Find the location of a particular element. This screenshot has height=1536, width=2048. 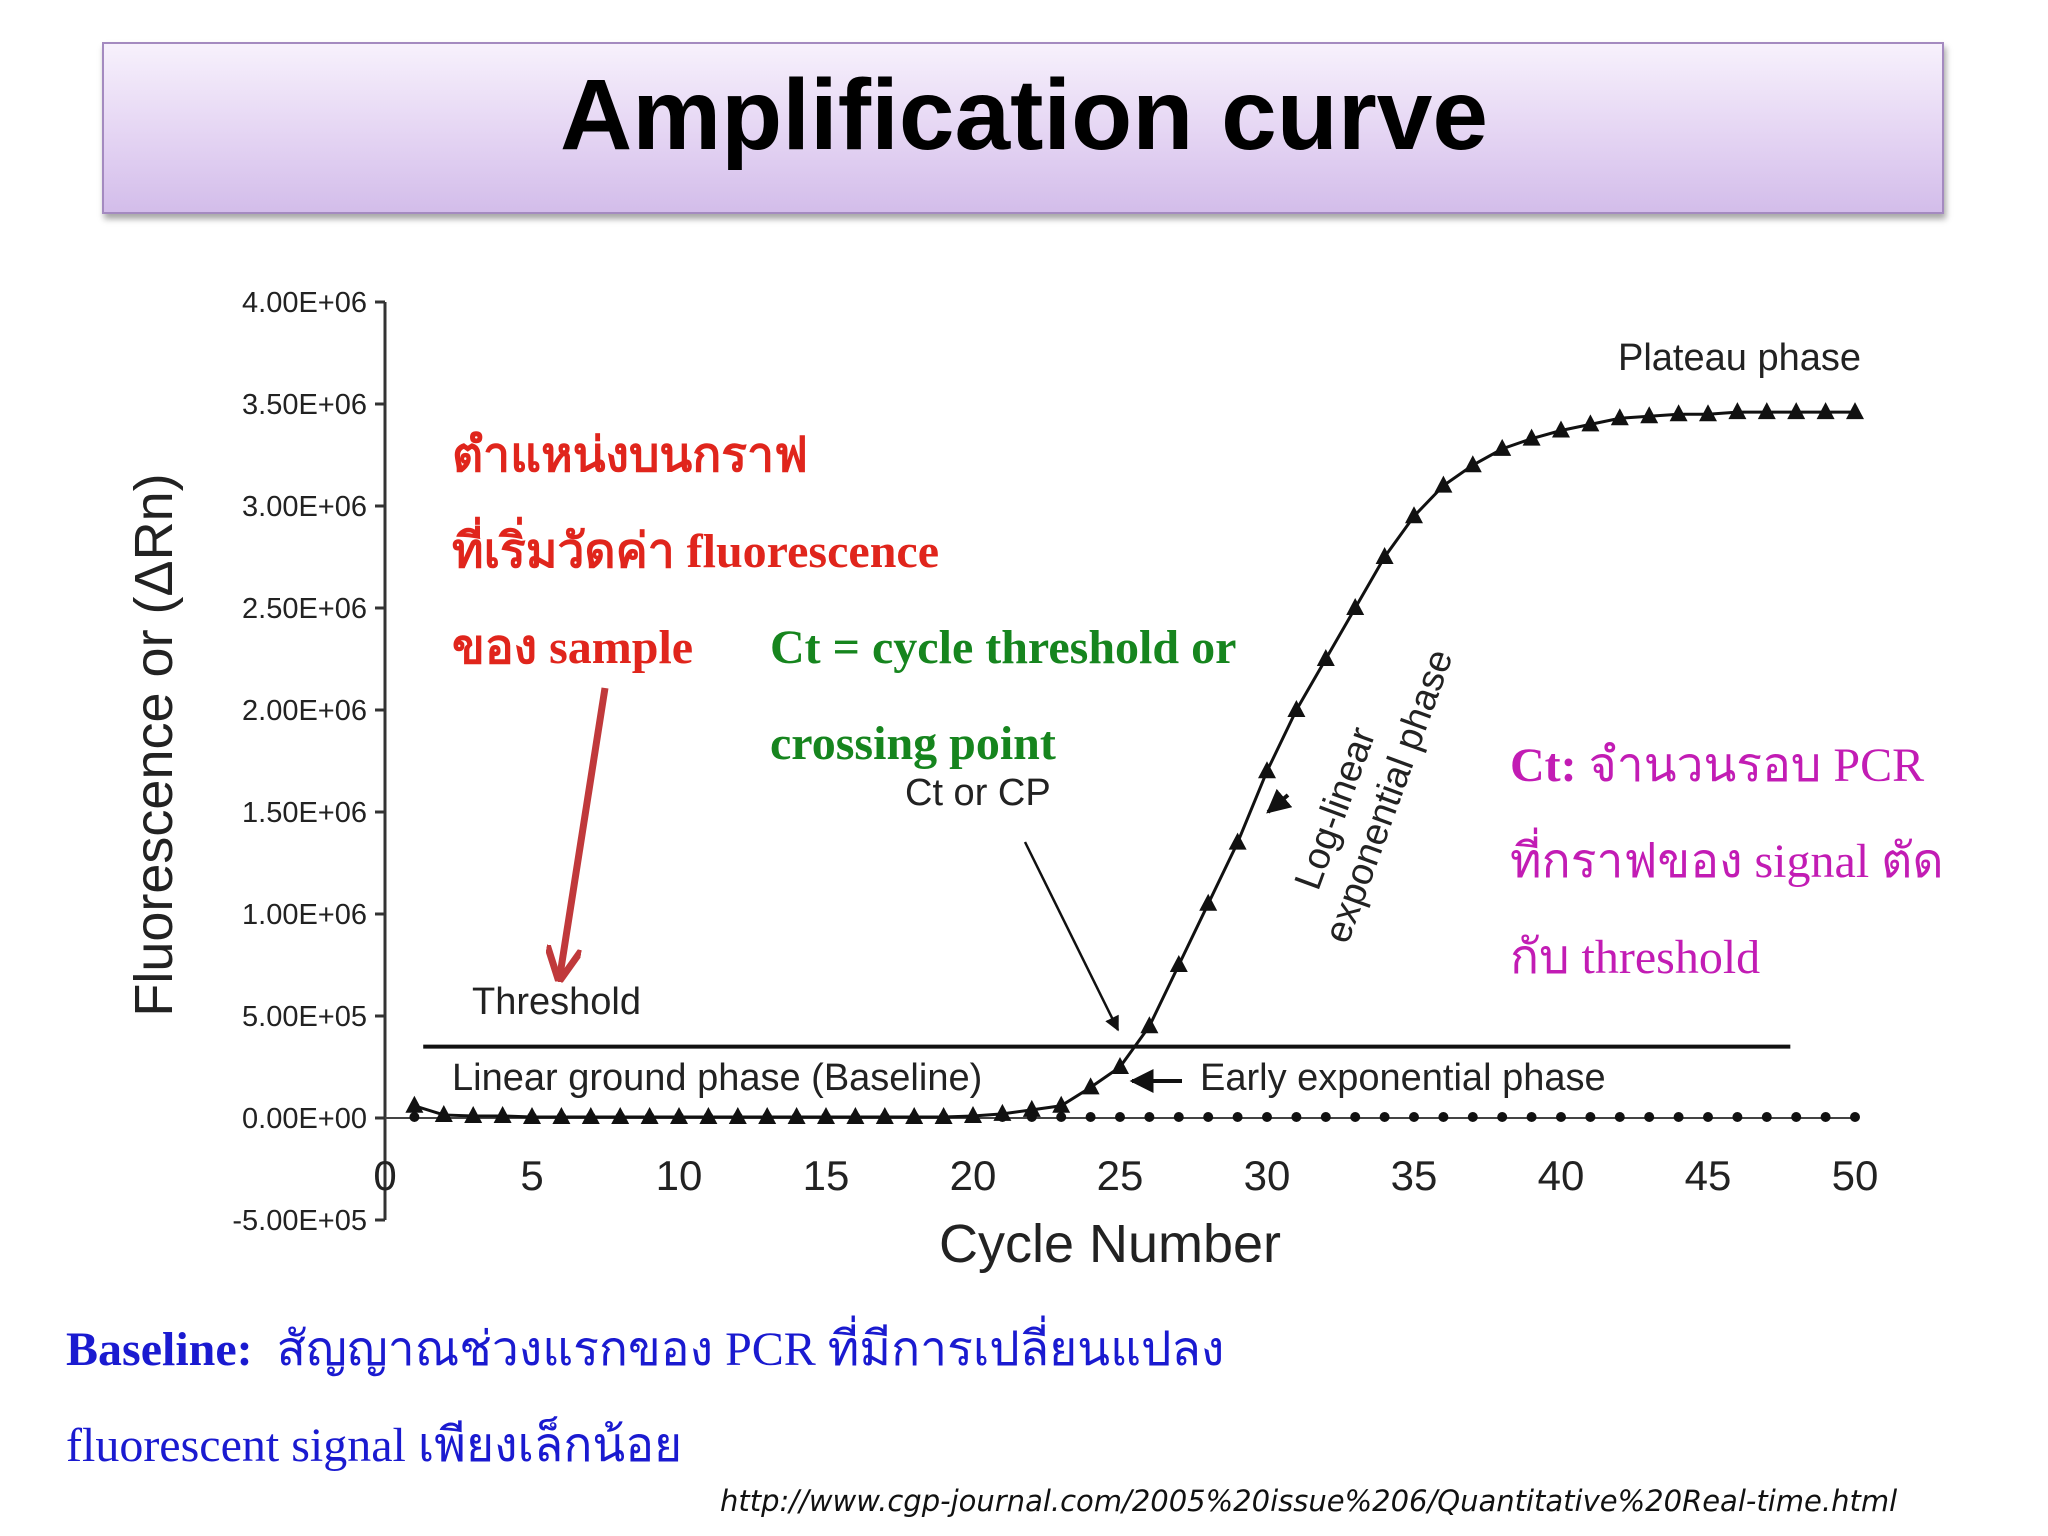

baseline-line: fluorescent signal เพียงเล็กน้อย is located at coordinates (374, 1445).